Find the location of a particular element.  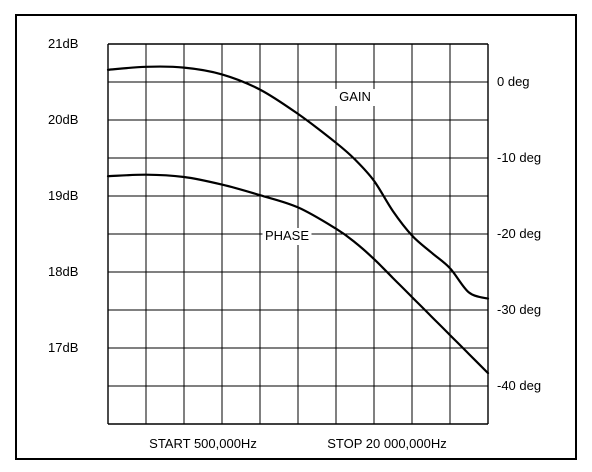

right-tick-label: -40 deg is located at coordinates (519, 385).